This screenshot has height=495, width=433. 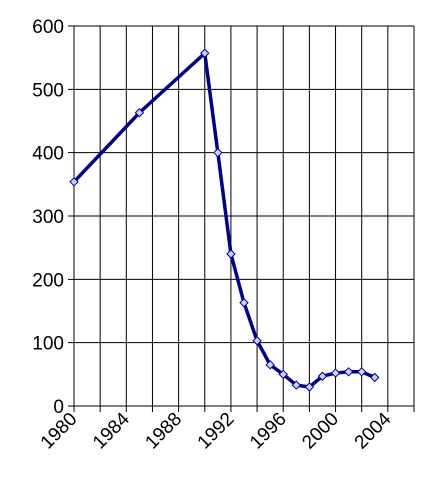 I want to click on y-tick-label: 100, so click(x=48, y=344).